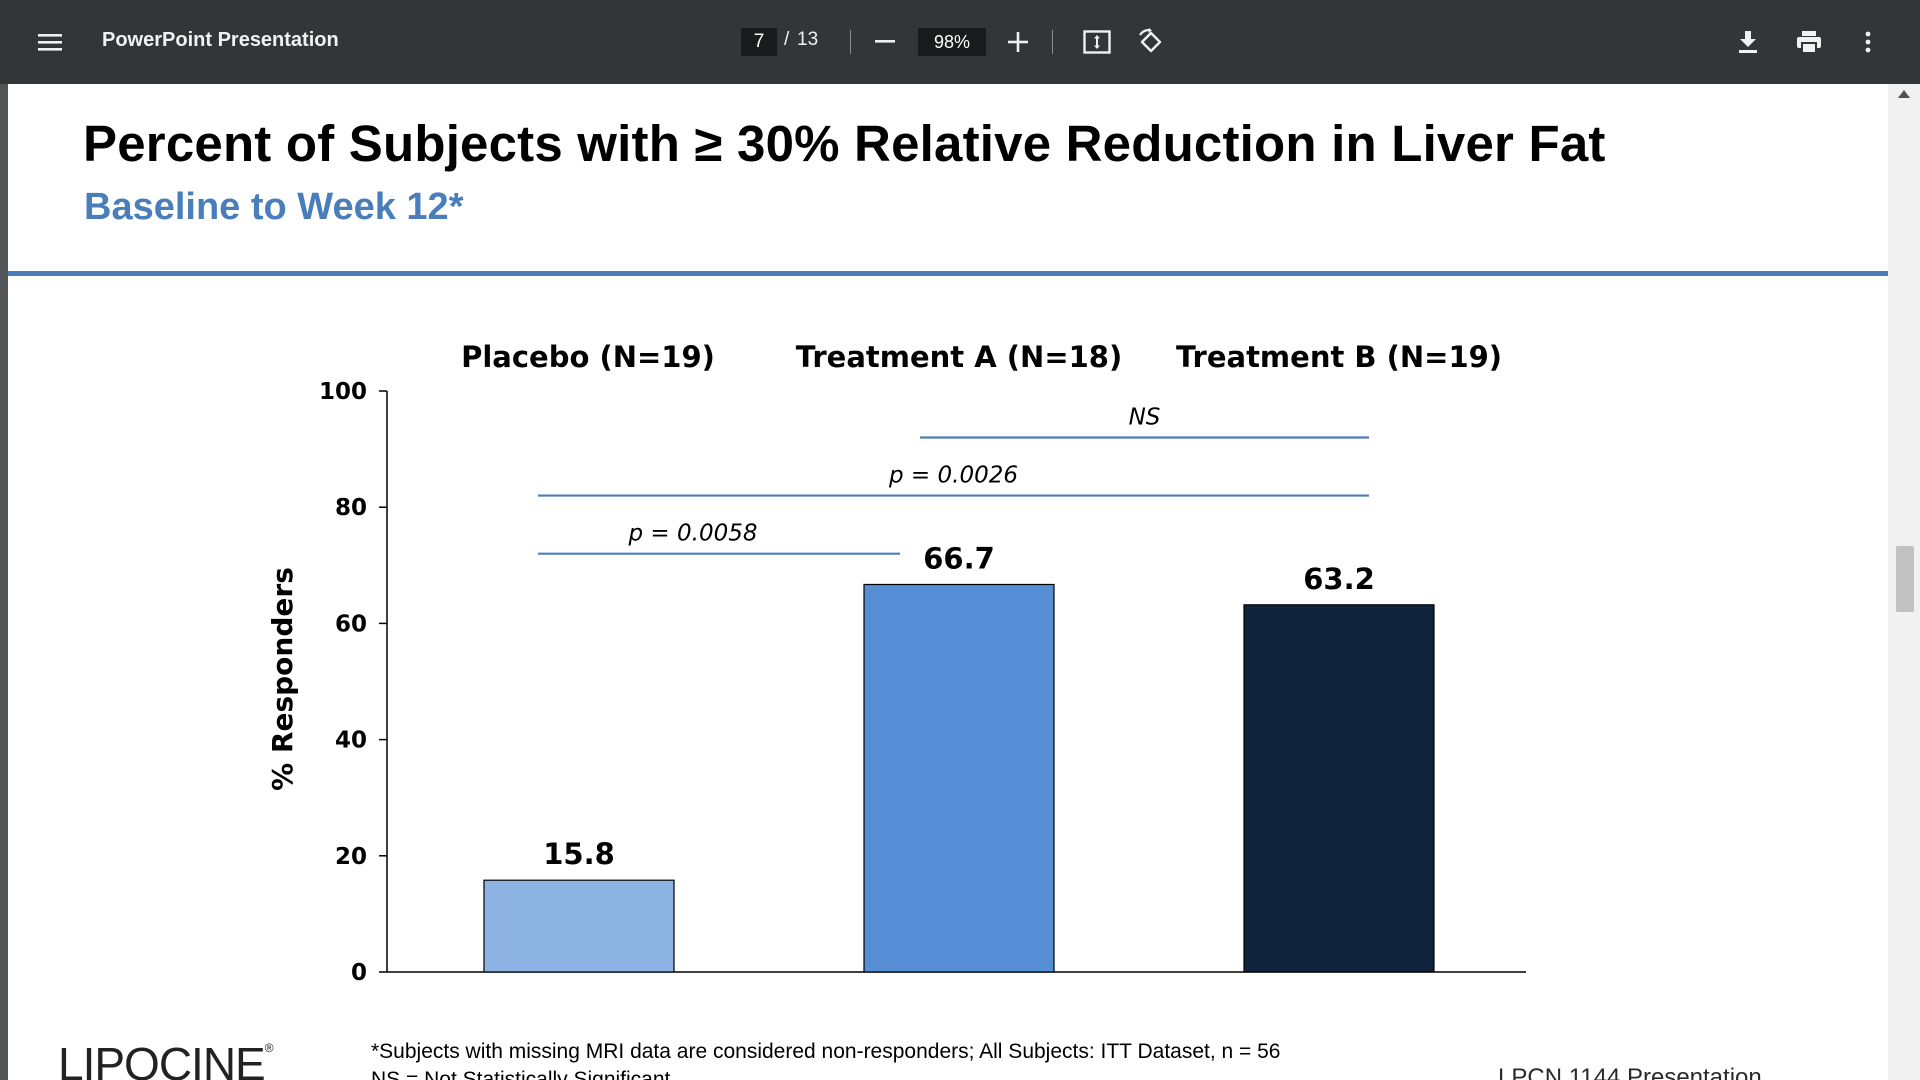 The image size is (1920, 1080). I want to click on download-icon, so click(1748, 42).